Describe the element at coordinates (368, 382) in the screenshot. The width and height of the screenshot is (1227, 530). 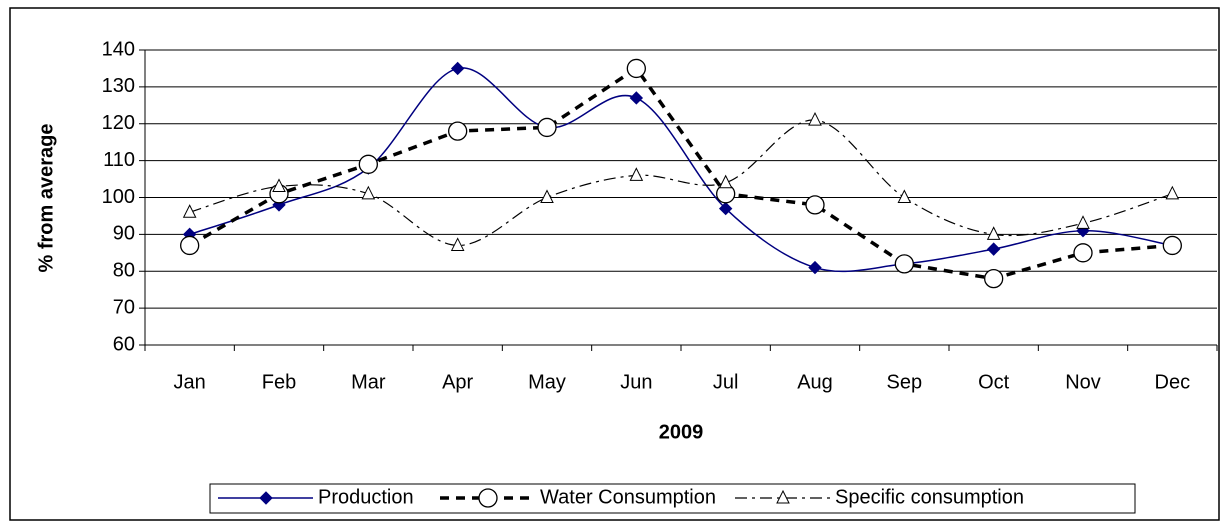
I see `x-tick-label: Mar` at that location.